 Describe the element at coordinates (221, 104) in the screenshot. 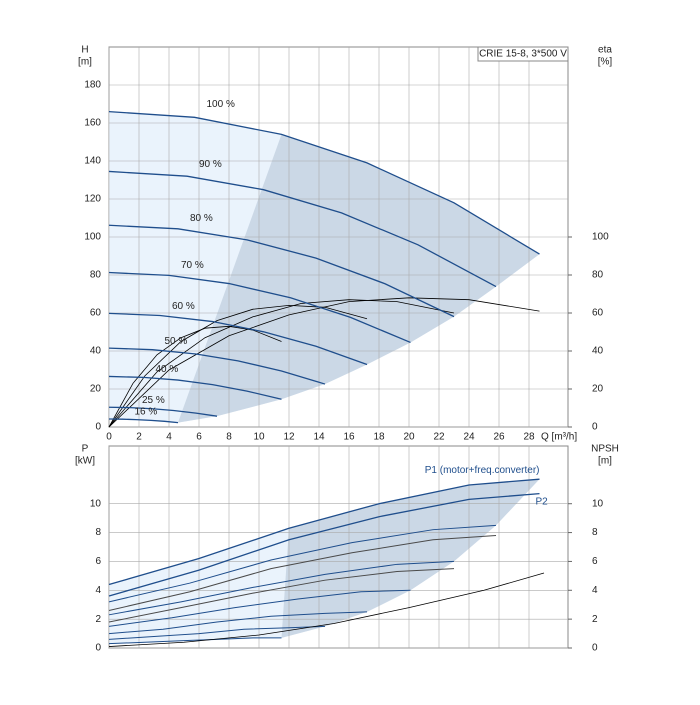

I see `series-label: 100 %` at that location.